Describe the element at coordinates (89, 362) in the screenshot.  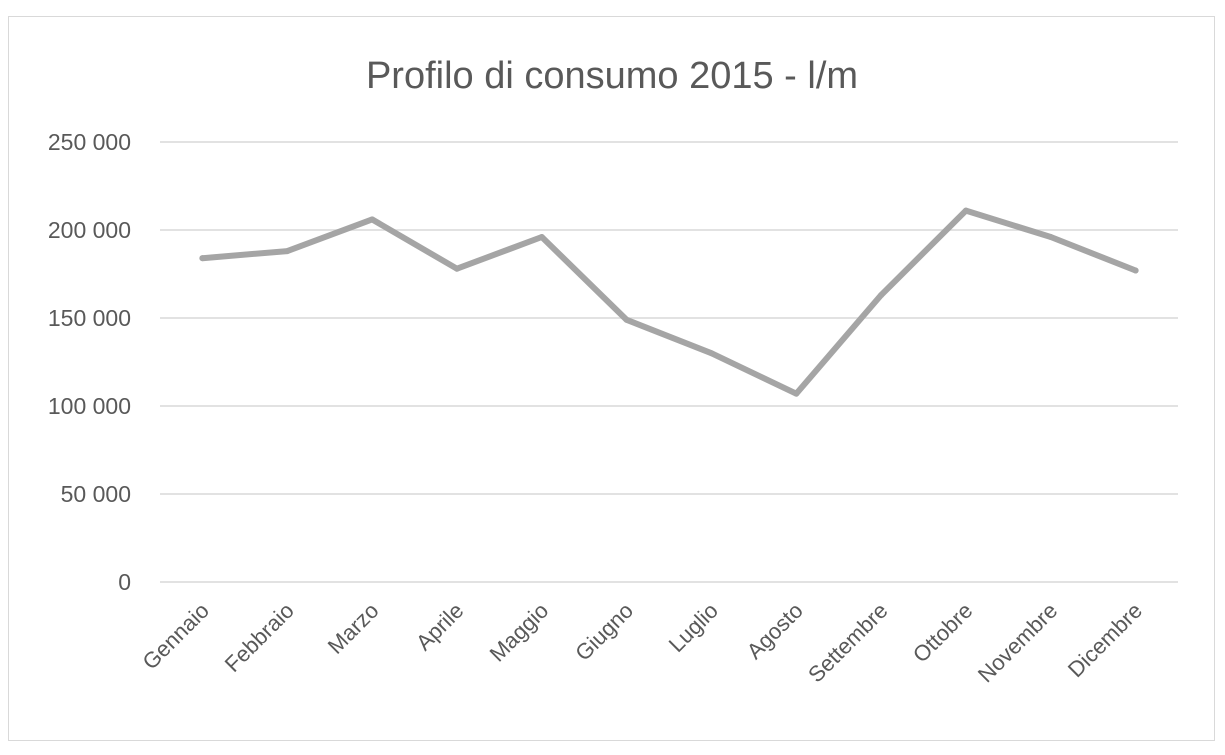
I see `y-axis-tick-labels: 0 50 000 100 000 150 000 200 000 250 000` at that location.